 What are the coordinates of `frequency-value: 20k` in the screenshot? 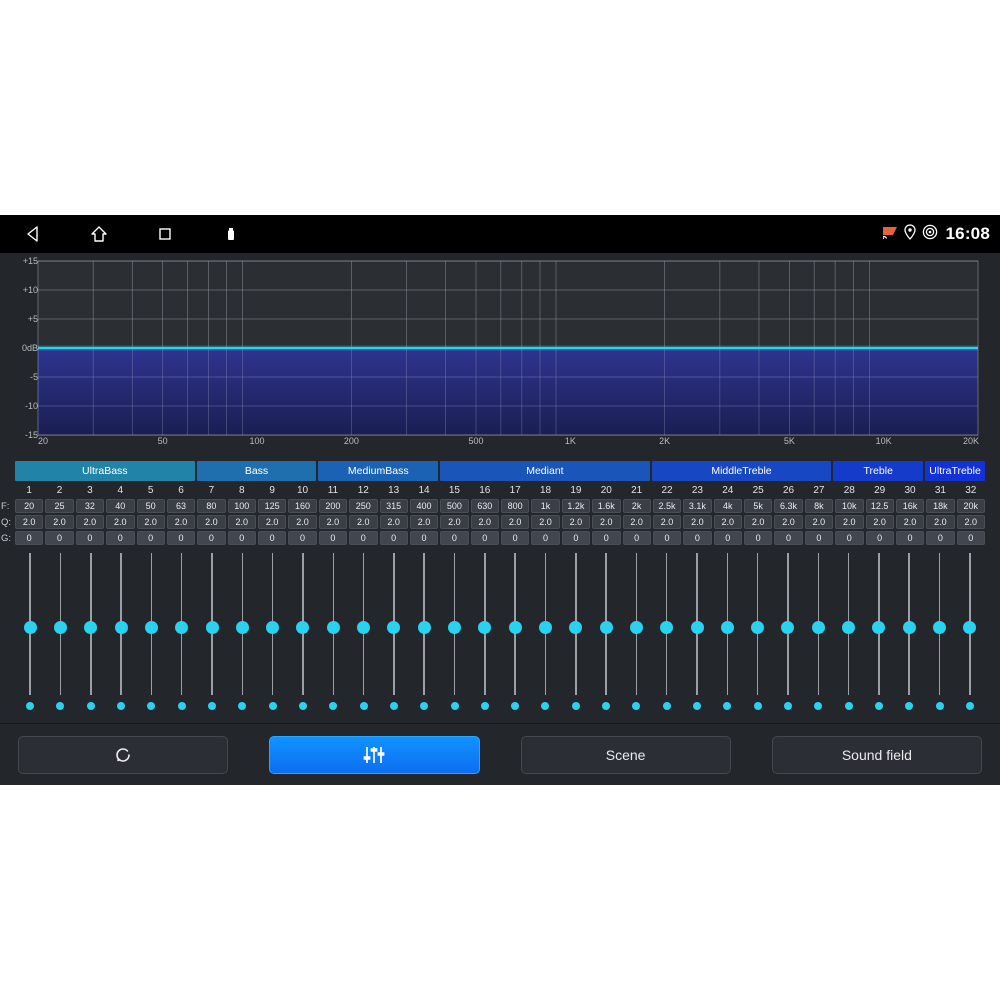 It's located at (970, 506).